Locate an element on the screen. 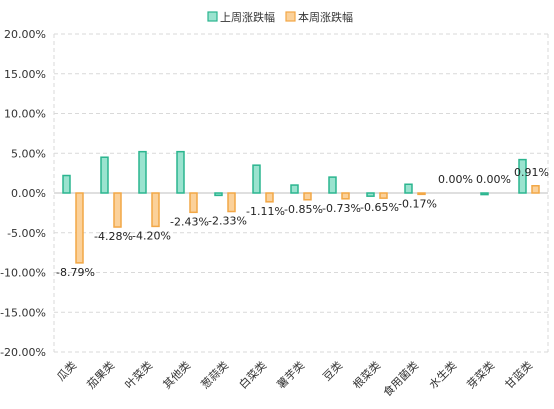  x-category-label: 豆类 is located at coordinates (332, 370).